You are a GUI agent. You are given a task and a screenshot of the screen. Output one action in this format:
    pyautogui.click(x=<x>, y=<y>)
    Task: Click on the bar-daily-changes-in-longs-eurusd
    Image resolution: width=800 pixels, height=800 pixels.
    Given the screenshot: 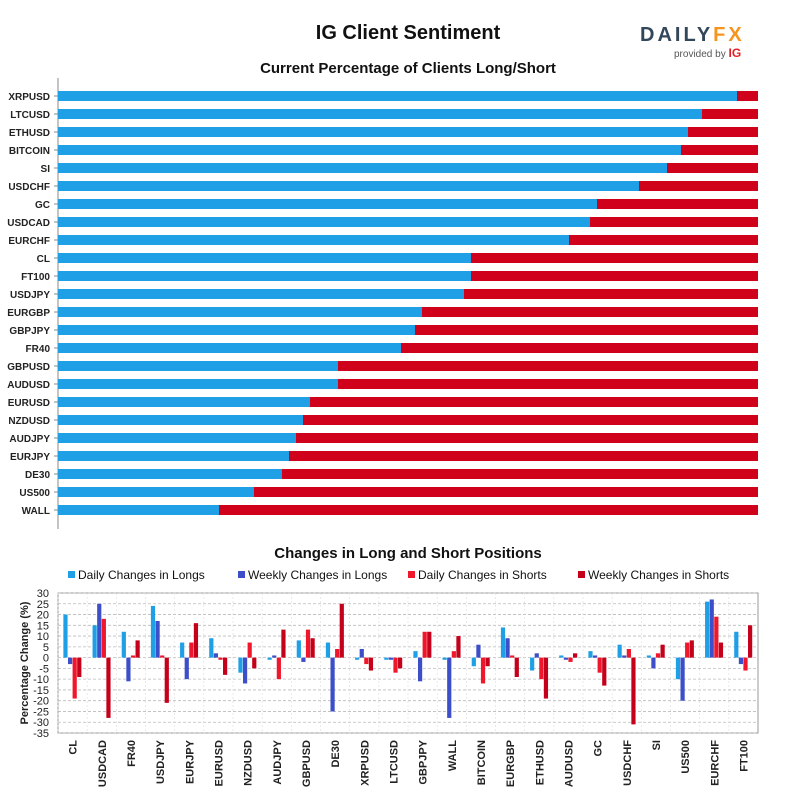 What is the action you would take?
    pyautogui.click(x=211, y=648)
    